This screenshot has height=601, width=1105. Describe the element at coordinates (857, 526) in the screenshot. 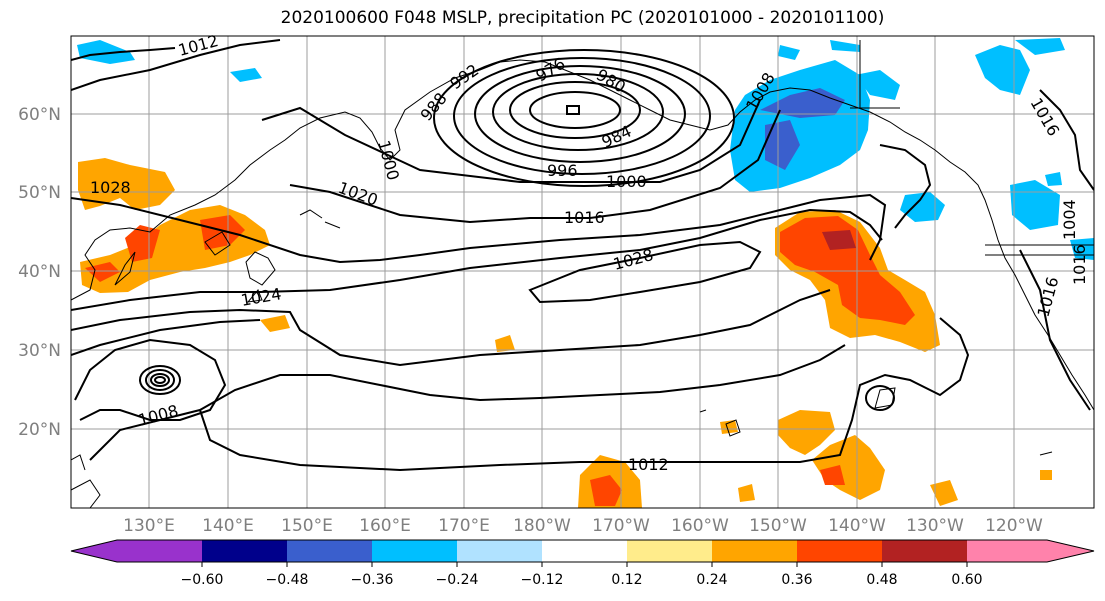

I see `longitude-label: 140°W` at that location.